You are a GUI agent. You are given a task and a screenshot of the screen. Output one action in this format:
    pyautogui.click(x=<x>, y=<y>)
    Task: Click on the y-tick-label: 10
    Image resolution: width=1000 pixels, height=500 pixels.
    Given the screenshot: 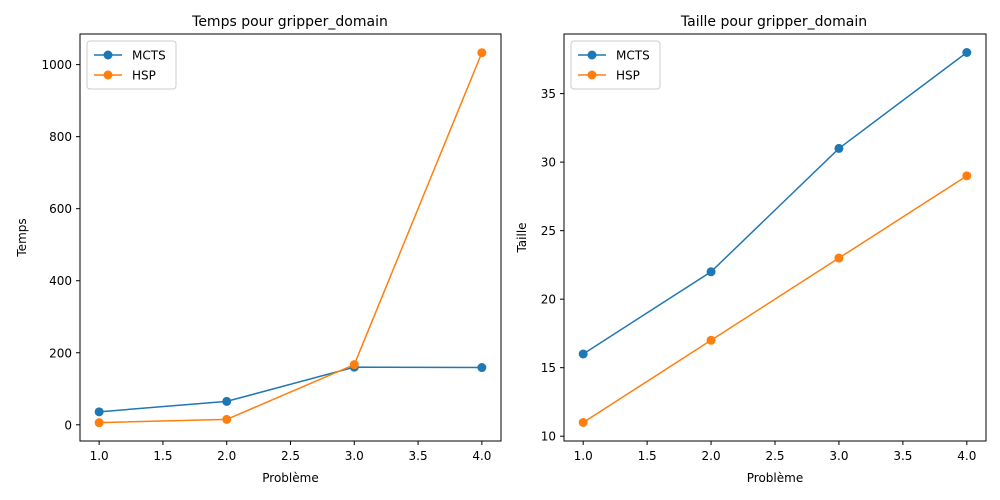 What is the action you would take?
    pyautogui.click(x=548, y=437)
    